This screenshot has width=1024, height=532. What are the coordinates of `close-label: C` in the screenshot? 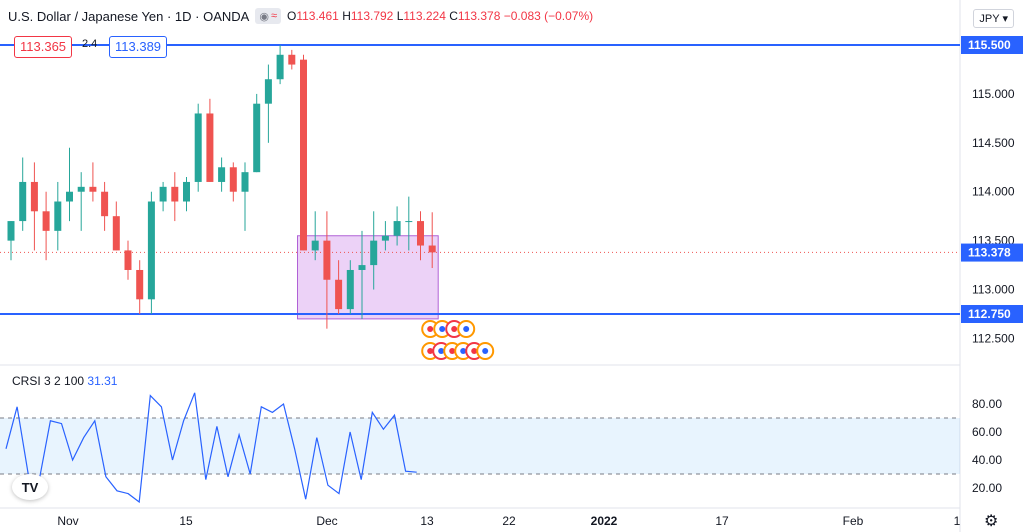 It's located at (453, 16).